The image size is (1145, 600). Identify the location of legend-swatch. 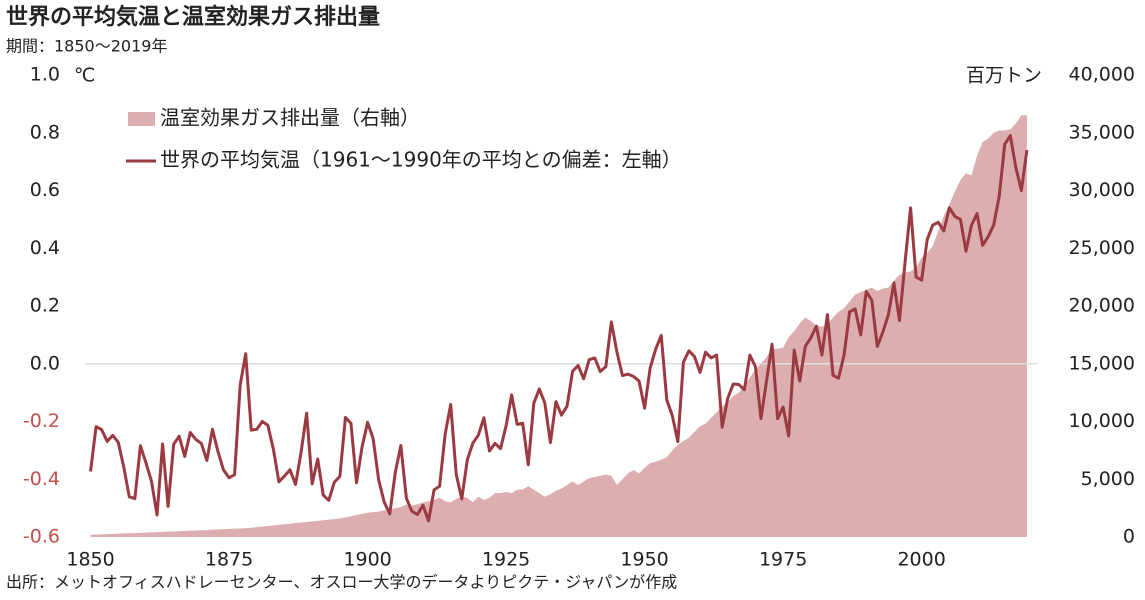
(141, 119).